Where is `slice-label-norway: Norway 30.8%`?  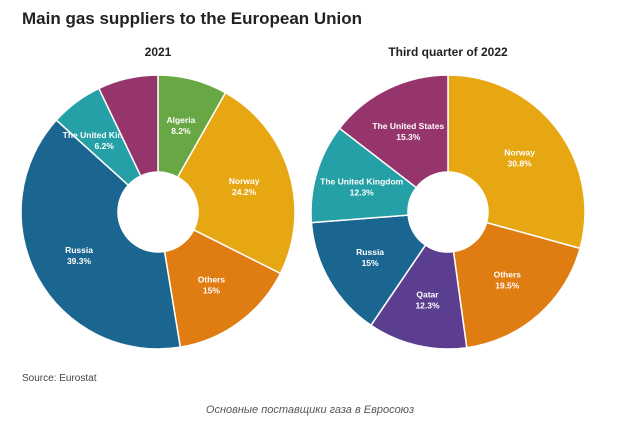
slice-label-norway: Norway 30.8% is located at coordinates (519, 158).